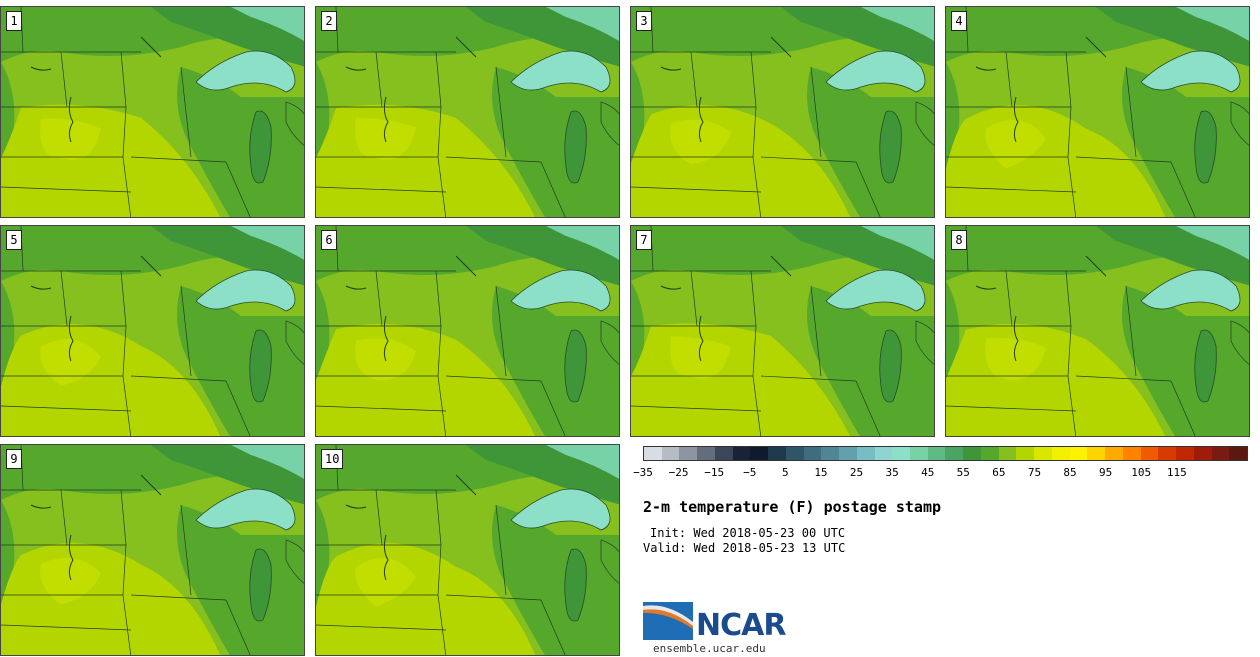 The image size is (1260, 657). Describe the element at coordinates (643, 472) in the screenshot. I see `colorbar-tick-label: −35` at that location.